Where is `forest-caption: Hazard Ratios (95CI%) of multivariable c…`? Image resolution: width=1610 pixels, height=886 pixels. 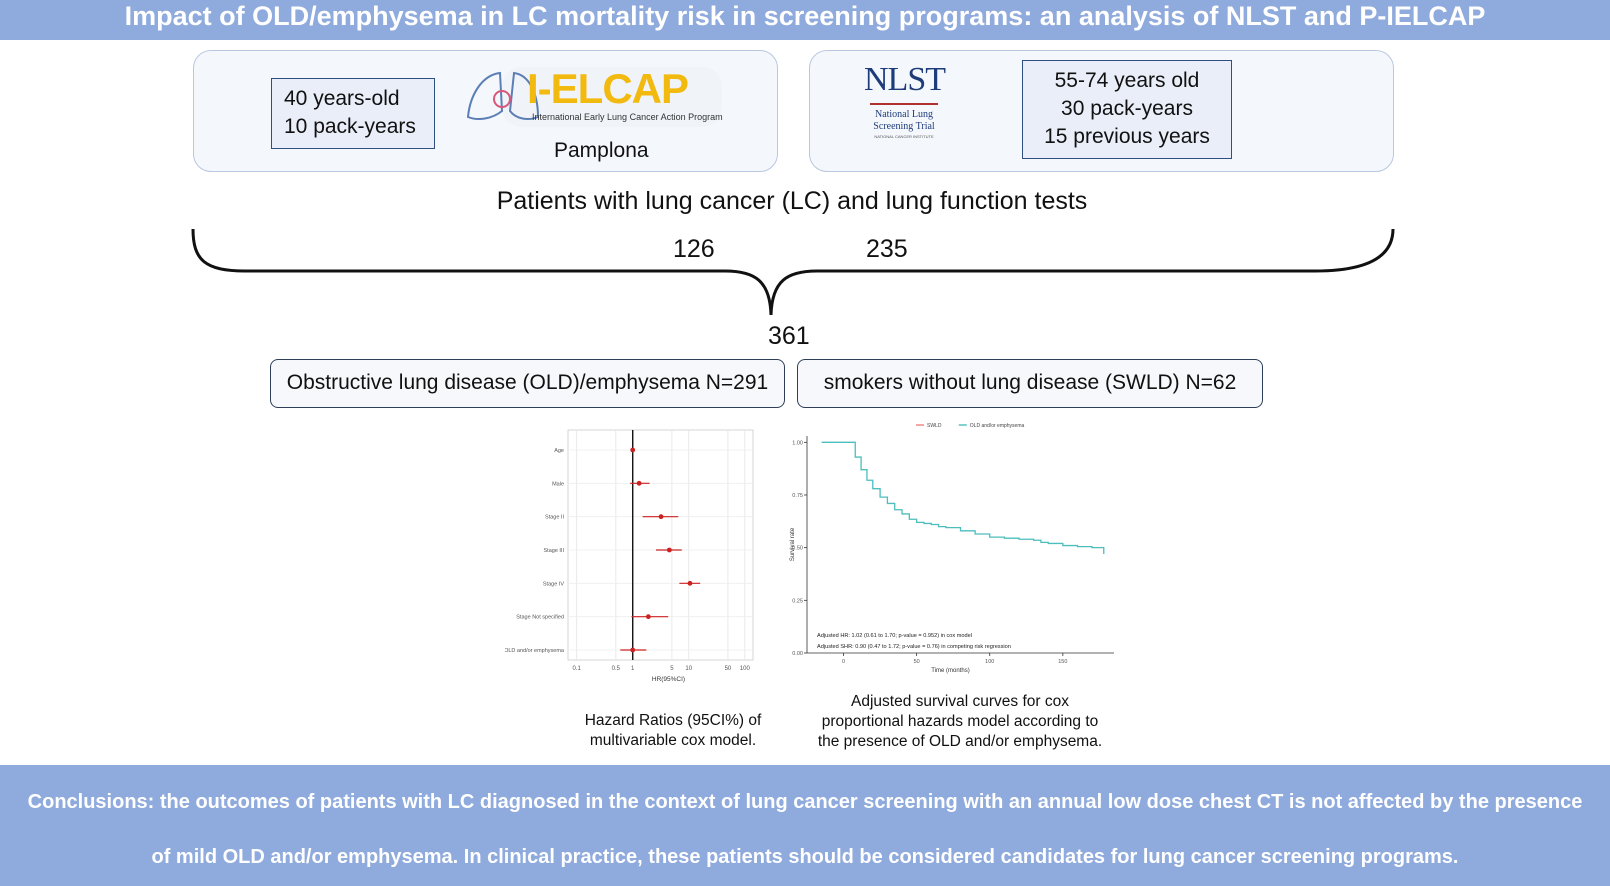
forest-caption: Hazard Ratios (95CI%) of multivariable c… is located at coordinates (673, 730).